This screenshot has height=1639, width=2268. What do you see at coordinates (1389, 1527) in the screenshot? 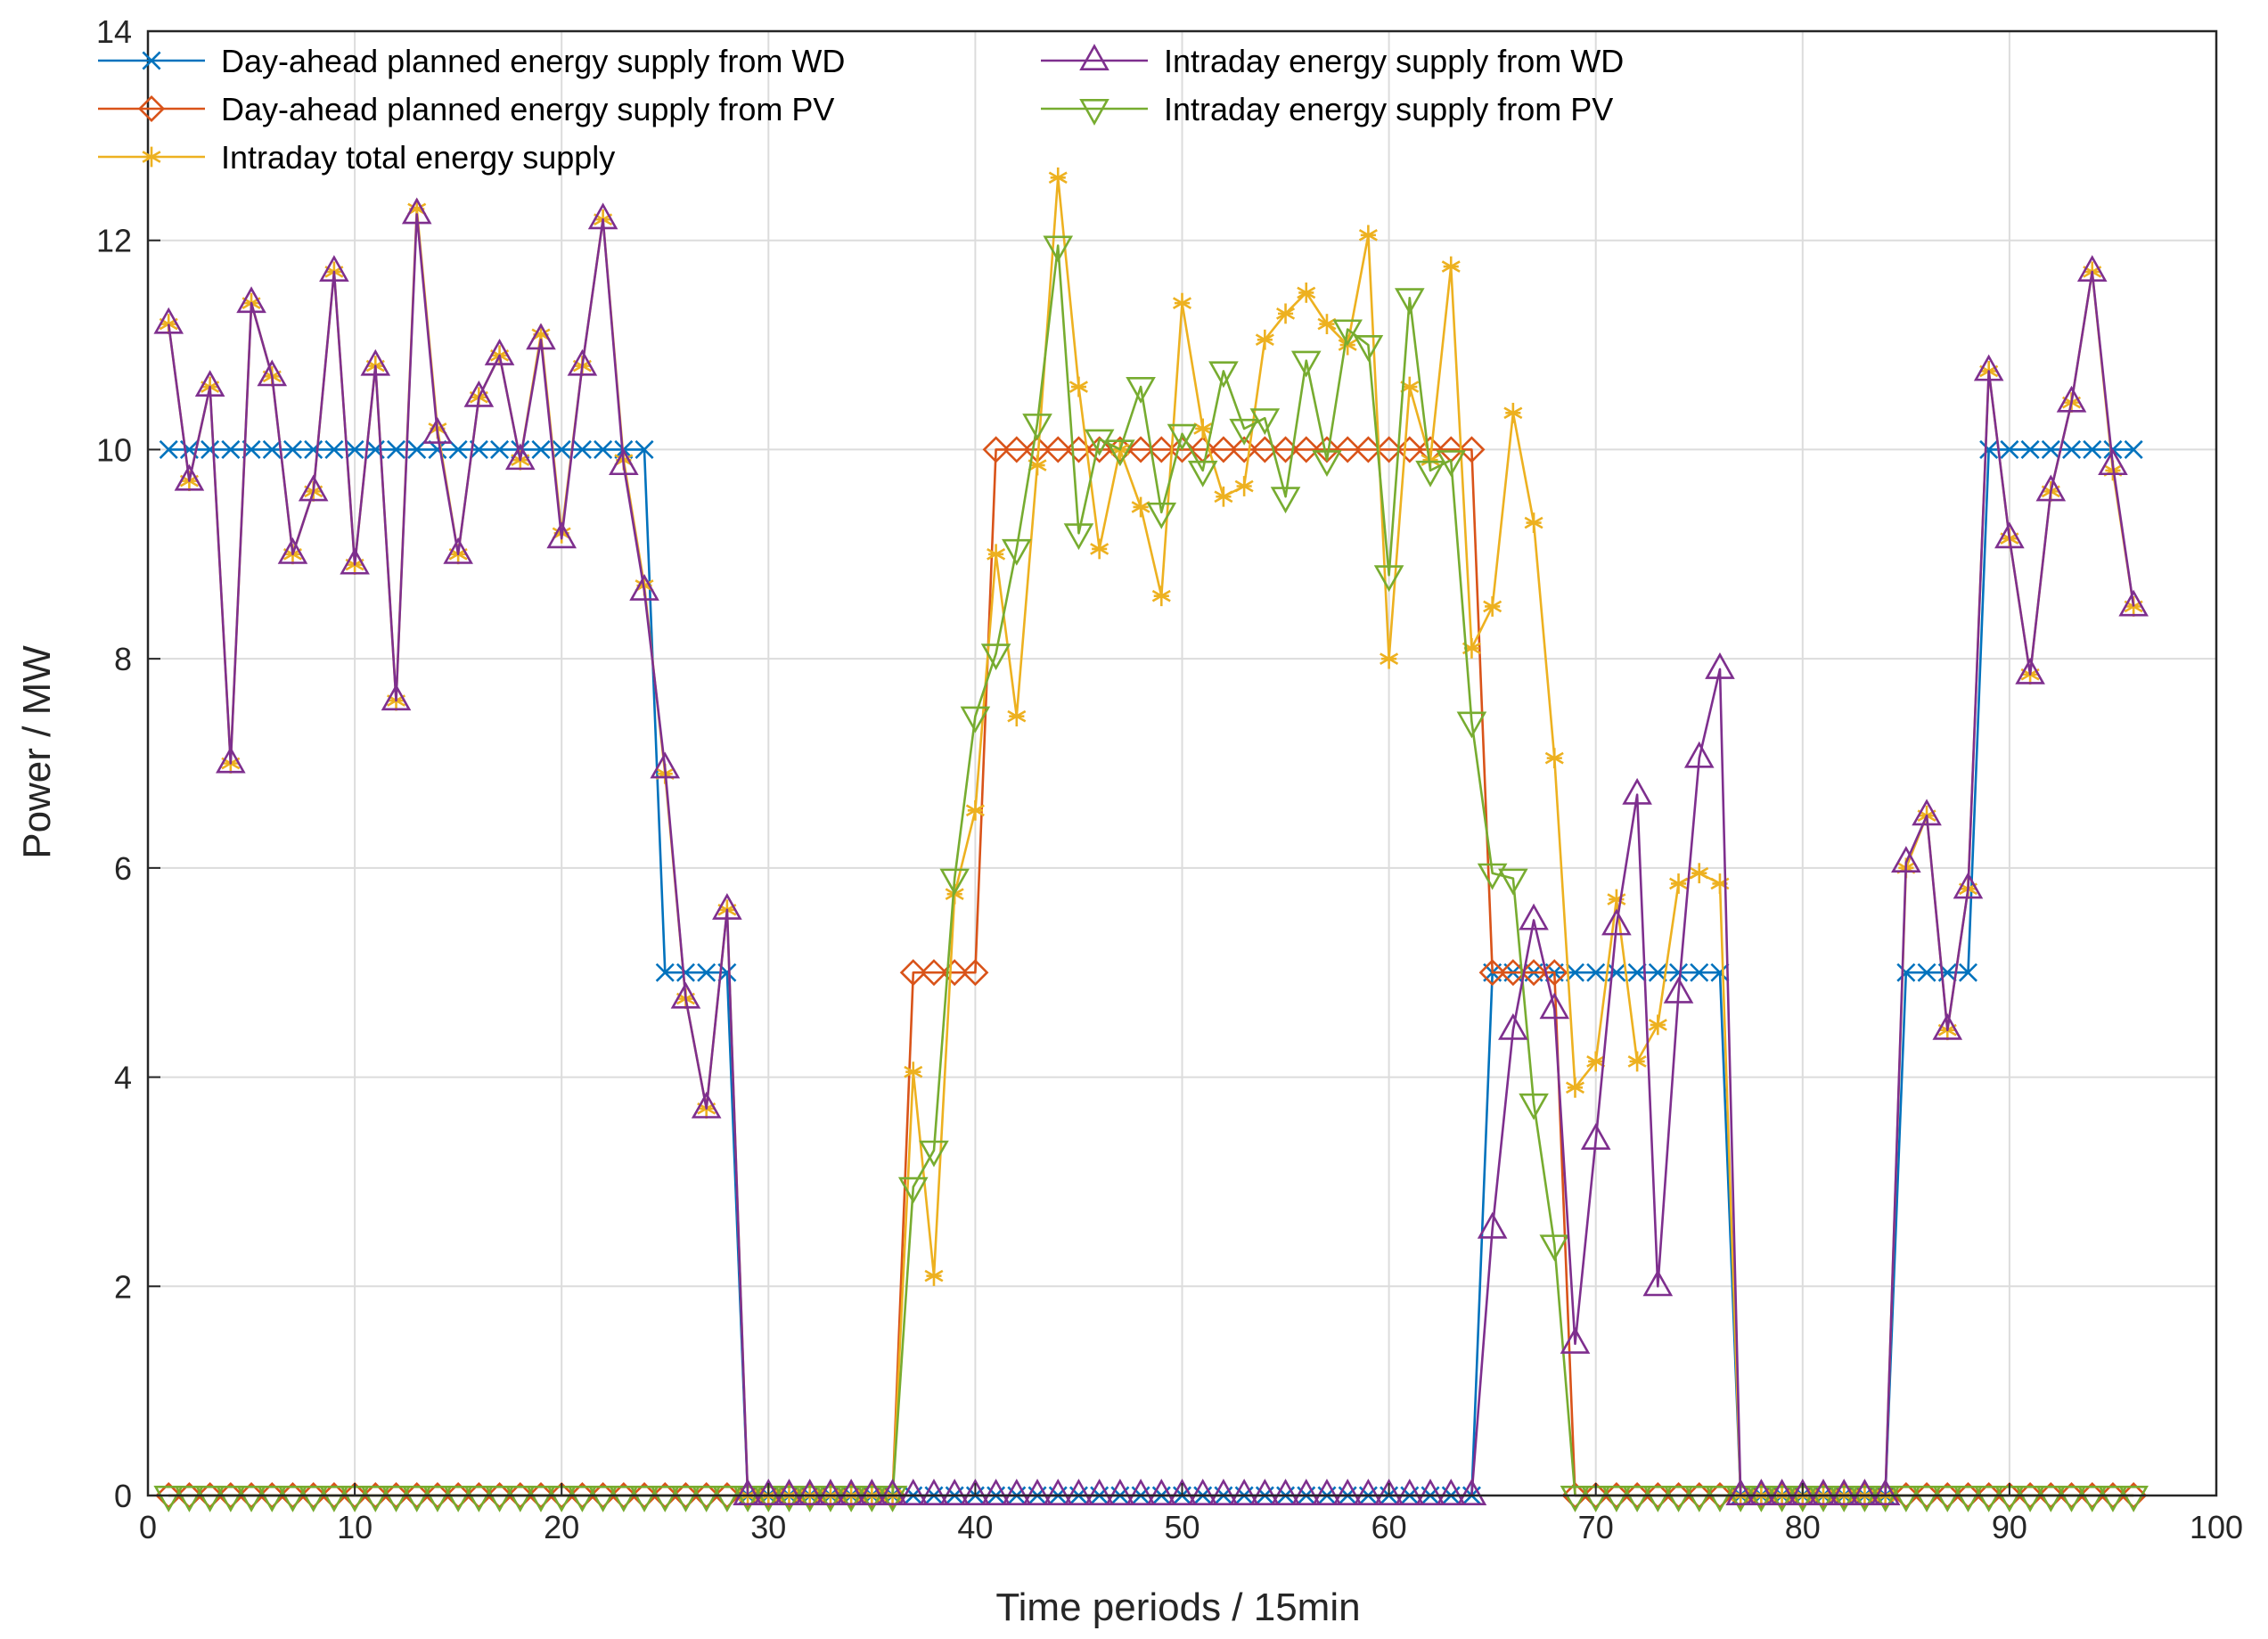
I see `x-tick-label: 60` at bounding box center [1389, 1527].